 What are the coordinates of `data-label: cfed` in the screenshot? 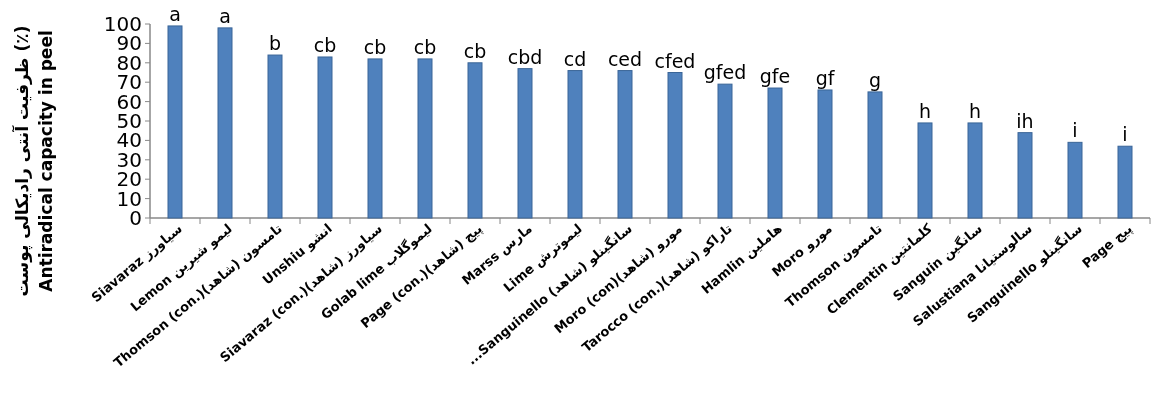 It's located at (675, 60).